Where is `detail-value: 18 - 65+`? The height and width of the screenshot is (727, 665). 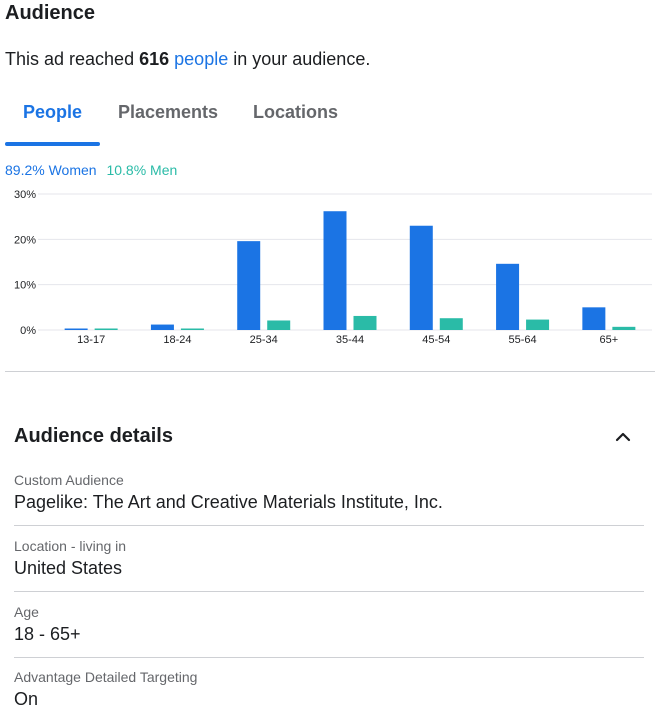
detail-value: 18 - 65+ is located at coordinates (47, 634).